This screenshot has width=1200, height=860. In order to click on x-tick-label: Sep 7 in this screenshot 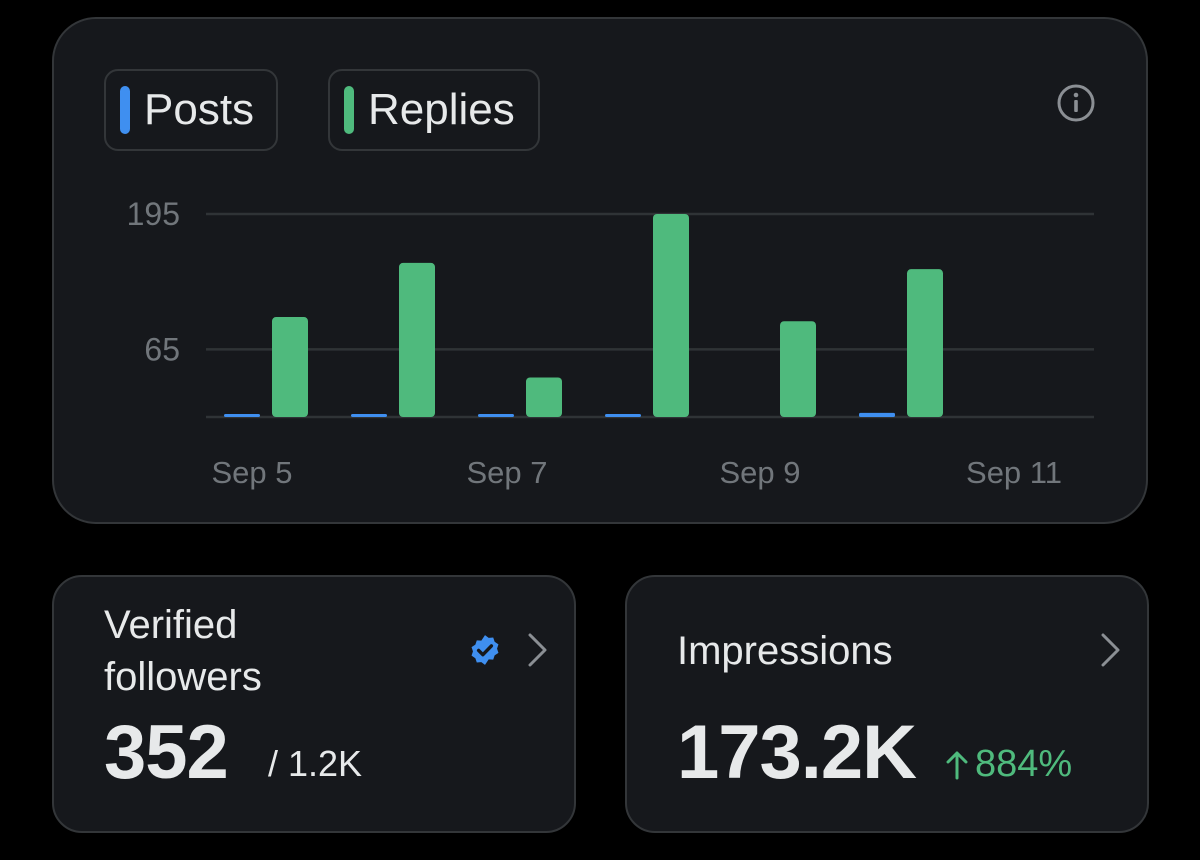, I will do `click(506, 472)`.